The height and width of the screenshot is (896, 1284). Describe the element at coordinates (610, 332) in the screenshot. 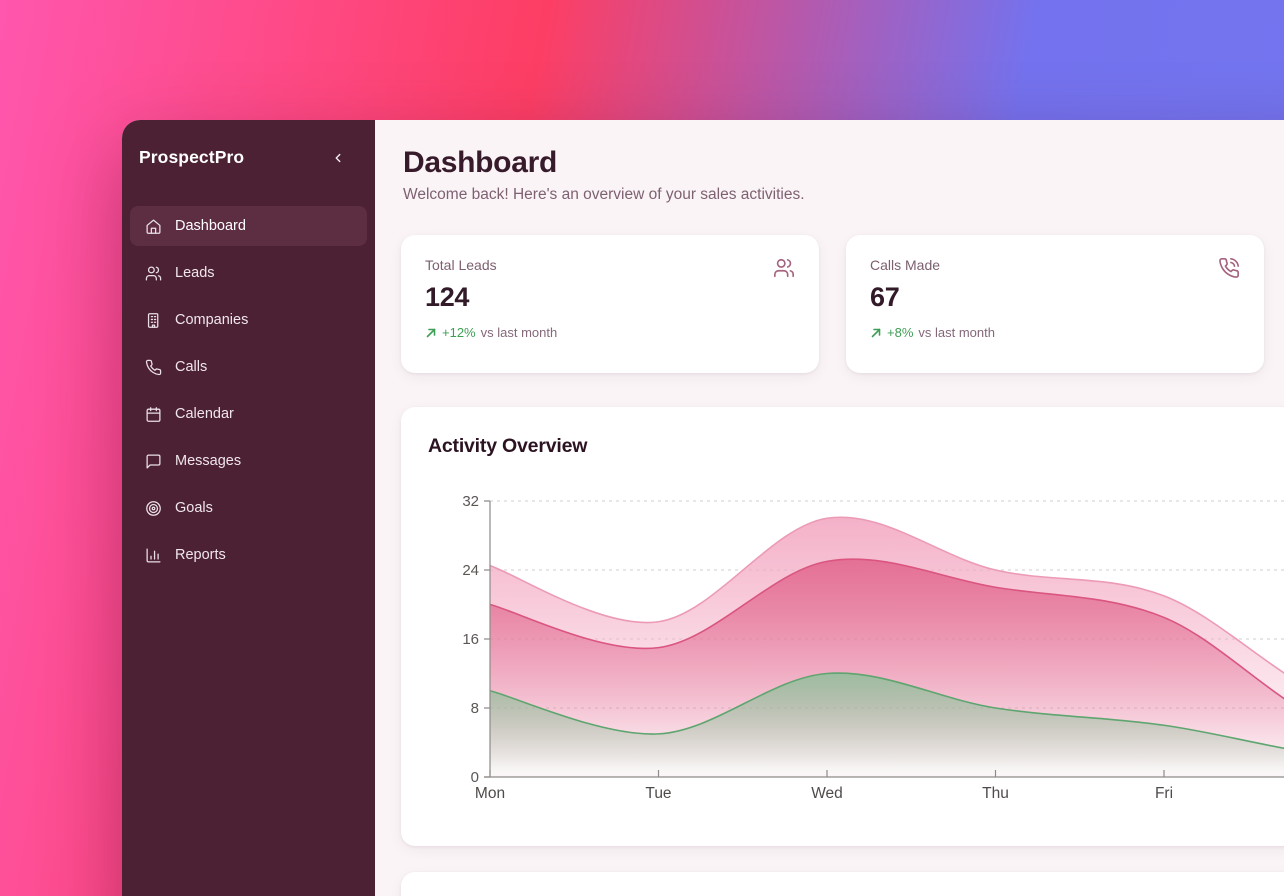

I see `stat-trend: +12% vs last month` at that location.